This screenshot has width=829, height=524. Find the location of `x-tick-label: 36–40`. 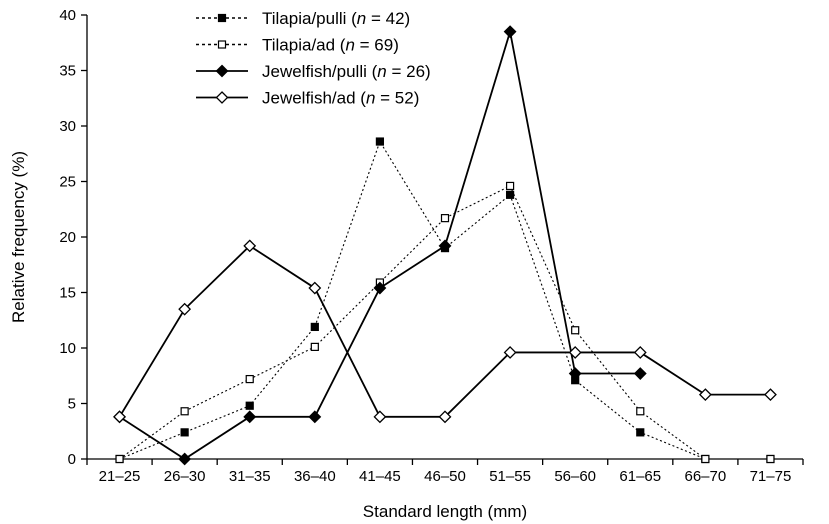

x-tick-label: 36–40 is located at coordinates (315, 476).